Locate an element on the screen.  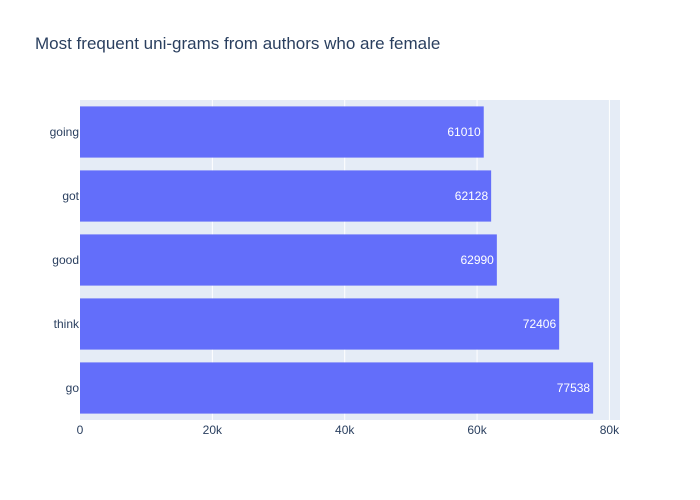
bar-value-label: 72406 is located at coordinates (540, 324).